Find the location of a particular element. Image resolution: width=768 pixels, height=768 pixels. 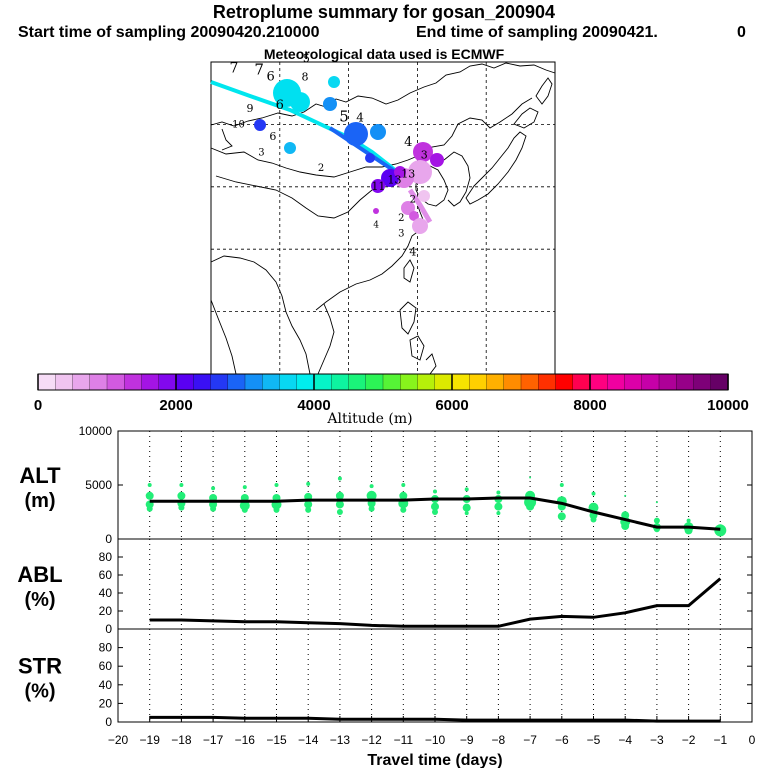

x-tick-label: −12 is located at coordinates (371, 740).